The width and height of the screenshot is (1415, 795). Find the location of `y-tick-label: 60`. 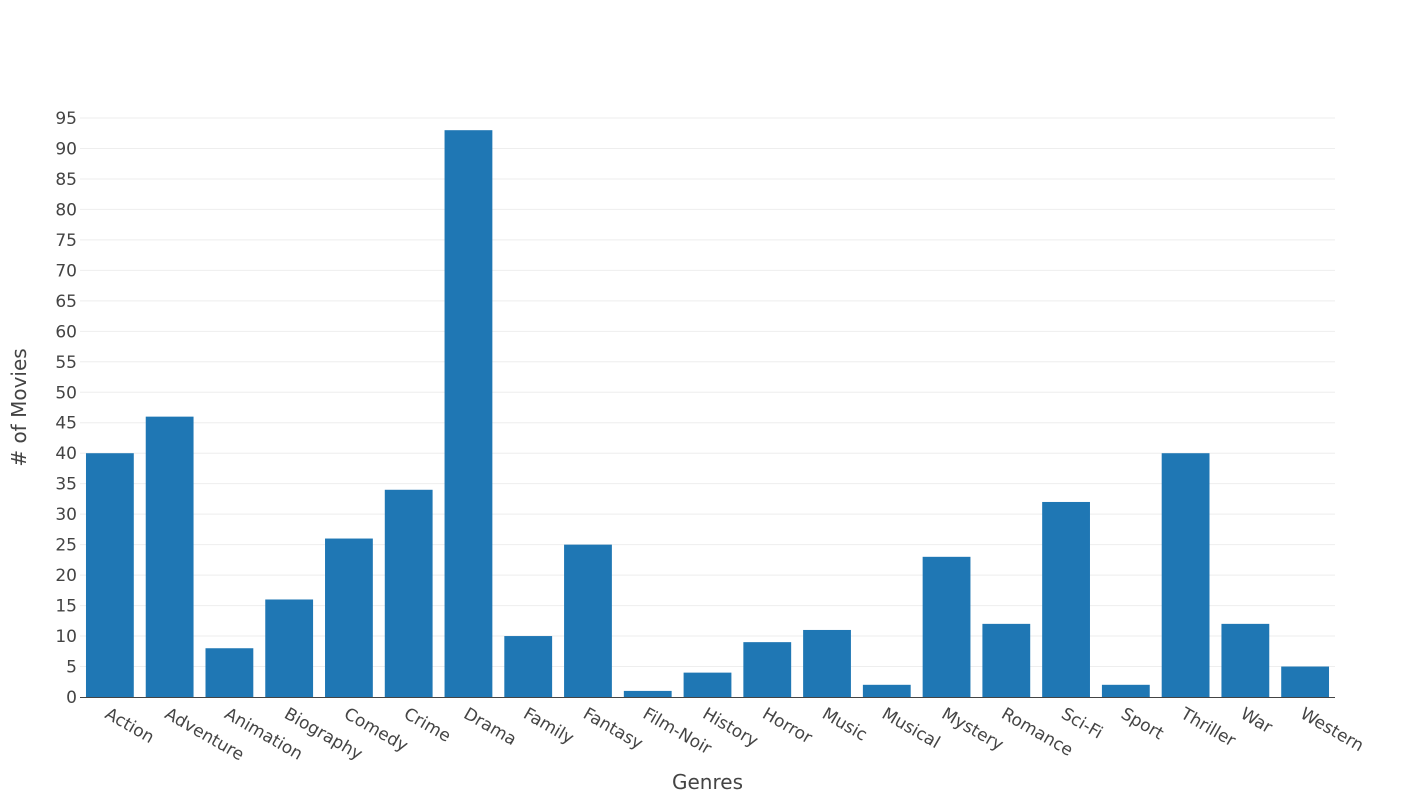

y-tick-label: 60 is located at coordinates (66, 332).